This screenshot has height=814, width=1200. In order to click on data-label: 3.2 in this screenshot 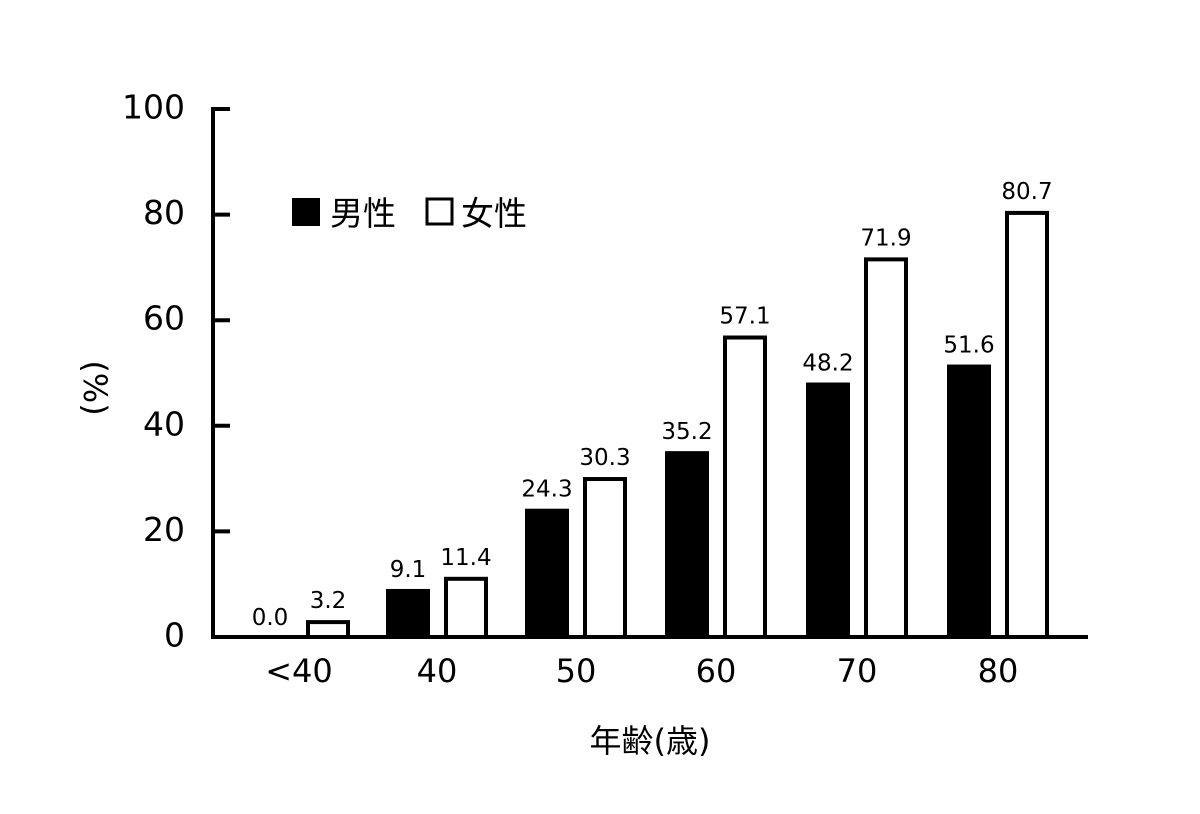, I will do `click(328, 601)`.